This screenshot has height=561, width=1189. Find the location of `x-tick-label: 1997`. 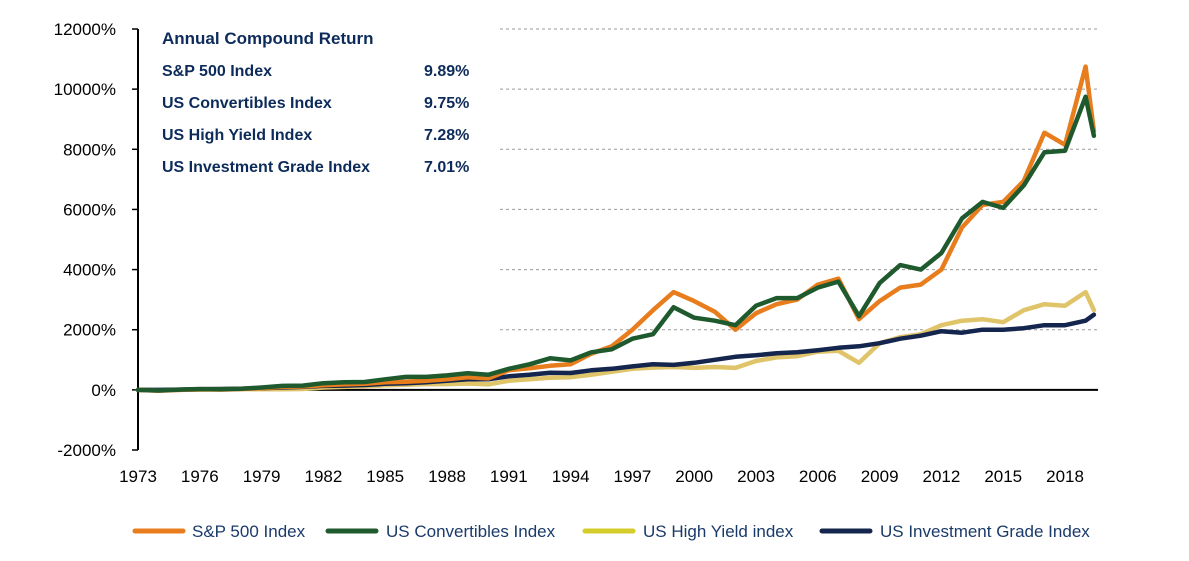

x-tick-label: 1997 is located at coordinates (633, 476).